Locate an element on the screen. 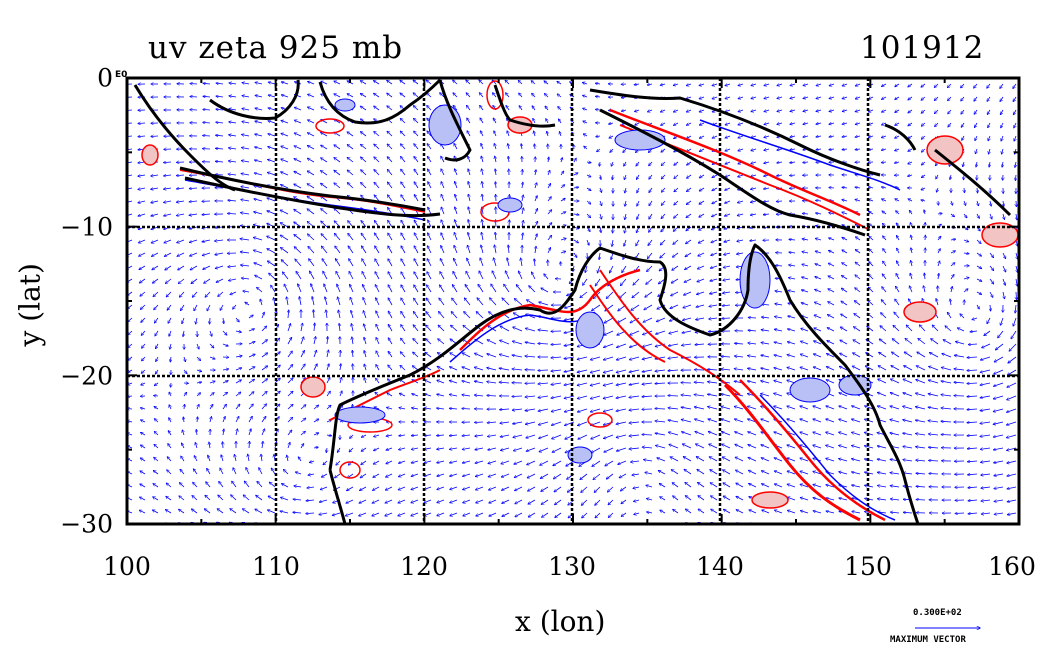 This screenshot has width=1058, height=653. reference-vector-label: MAXIMUM VECTOR is located at coordinates (928, 640).